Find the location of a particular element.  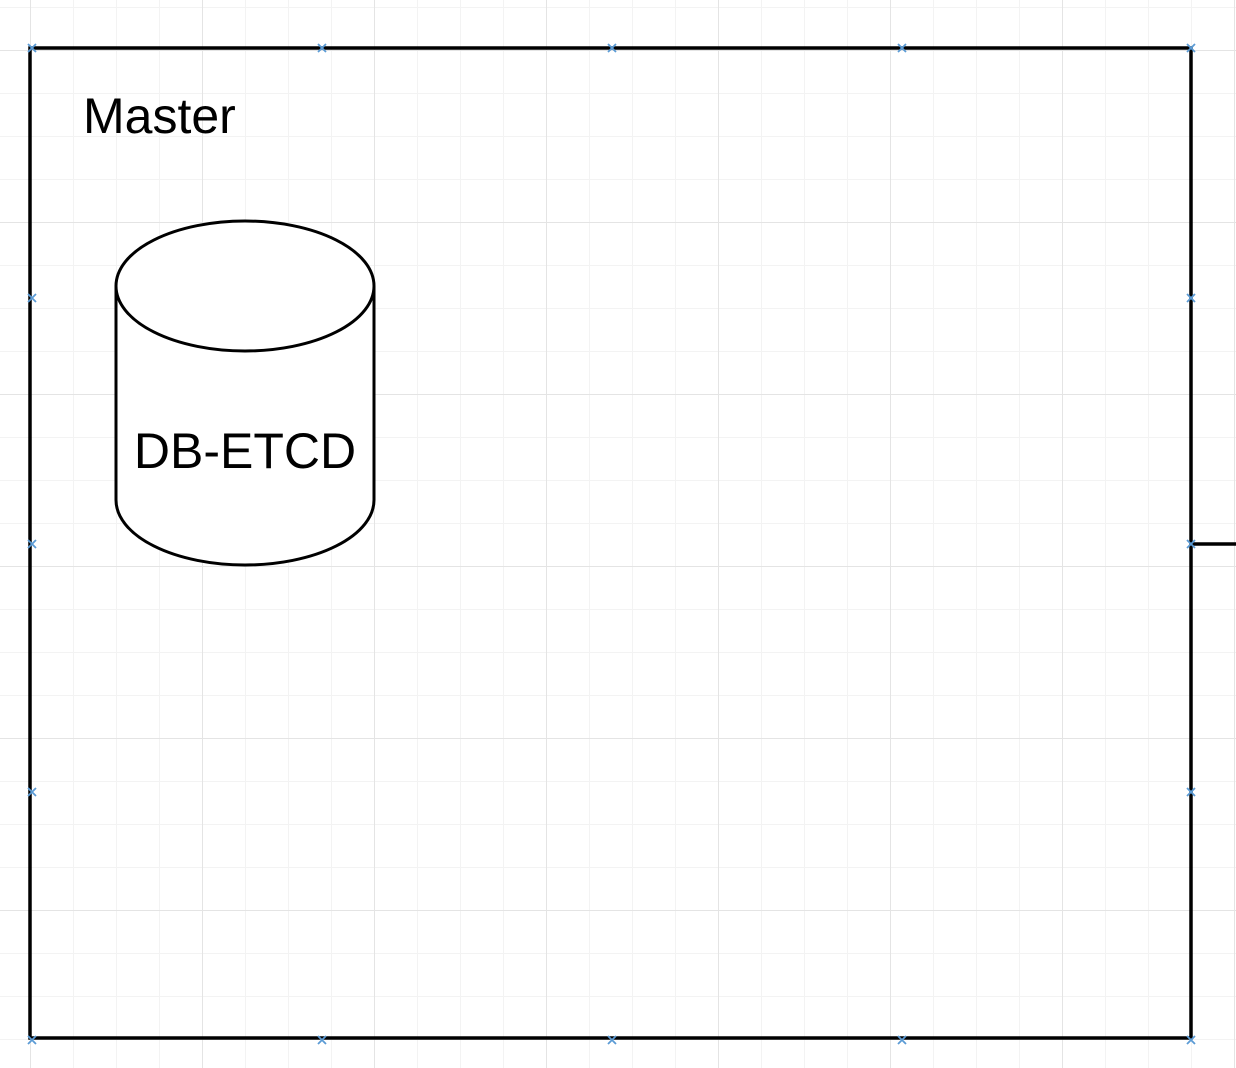

db-etcd-cylinder: DB-ETCD is located at coordinates (245, 393).